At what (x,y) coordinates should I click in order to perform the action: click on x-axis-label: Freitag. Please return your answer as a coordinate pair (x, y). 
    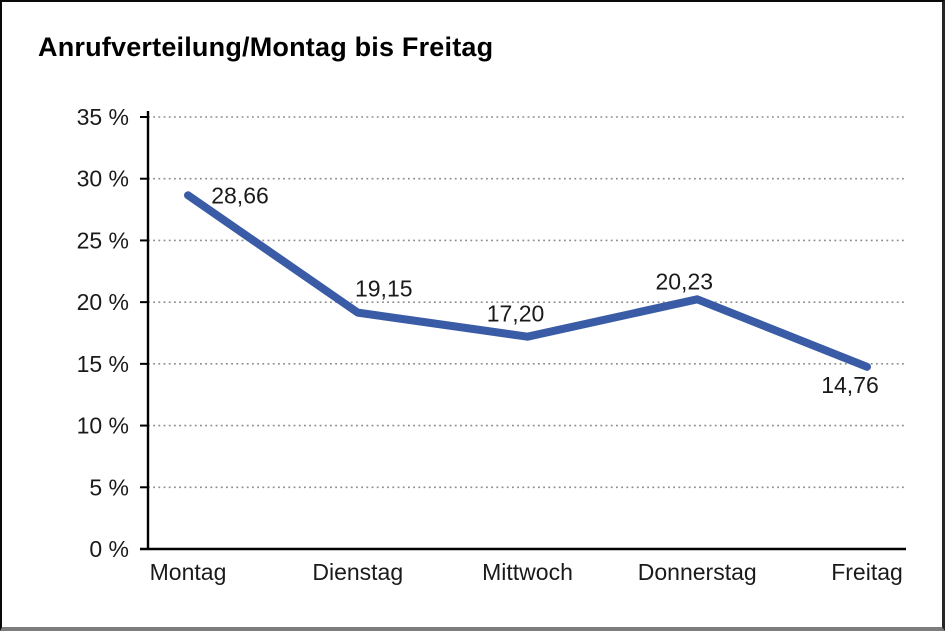
    Looking at the image, I should click on (867, 572).